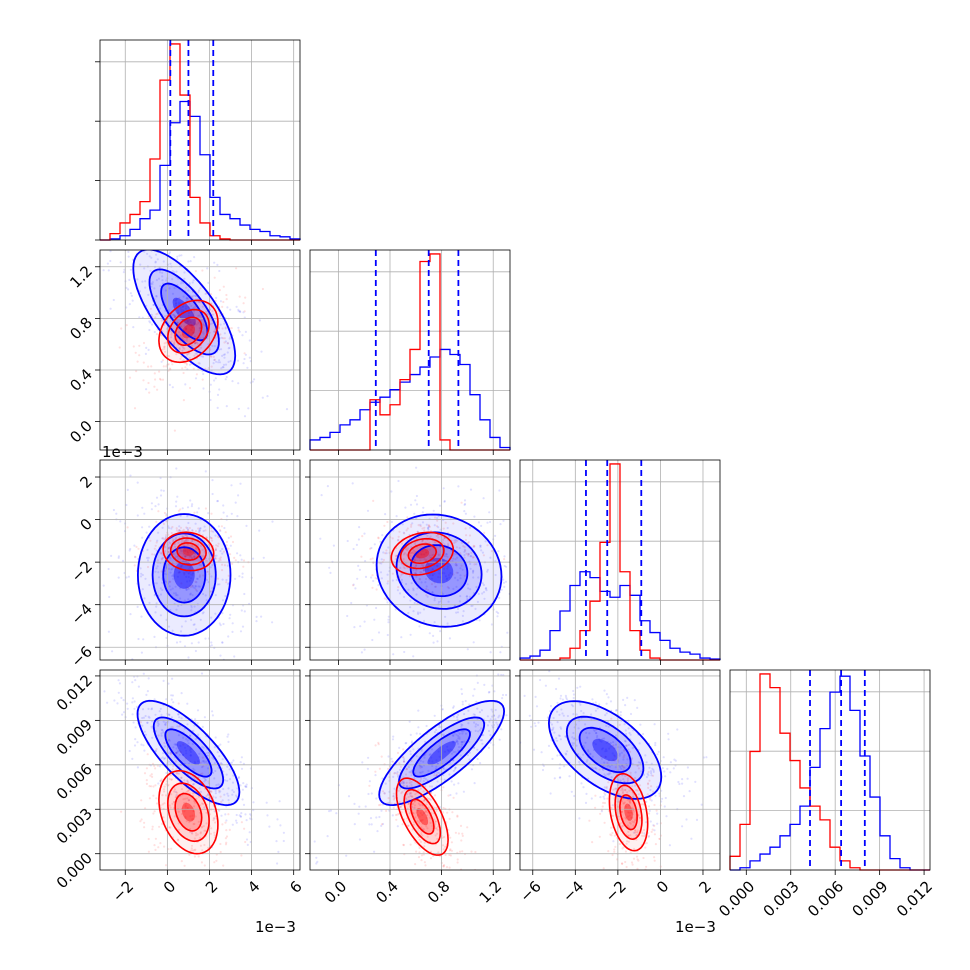 This screenshot has height=970, width=970. I want to click on contour-red, so click(188, 331).